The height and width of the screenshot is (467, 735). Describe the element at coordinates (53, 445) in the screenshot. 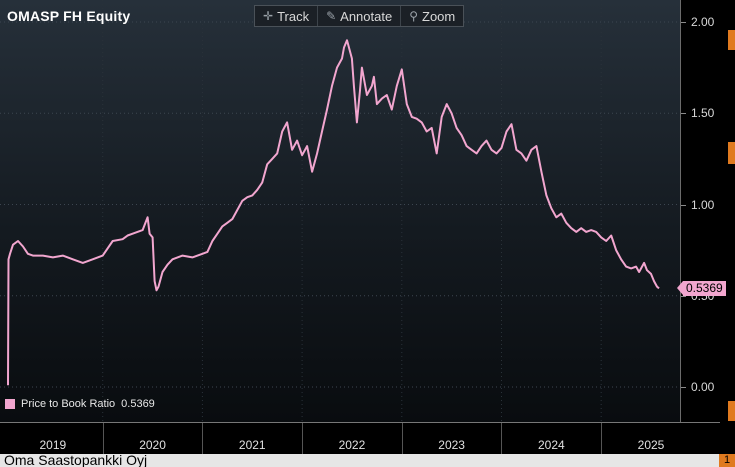

I see `x-tick-label-2019: 2019` at that location.